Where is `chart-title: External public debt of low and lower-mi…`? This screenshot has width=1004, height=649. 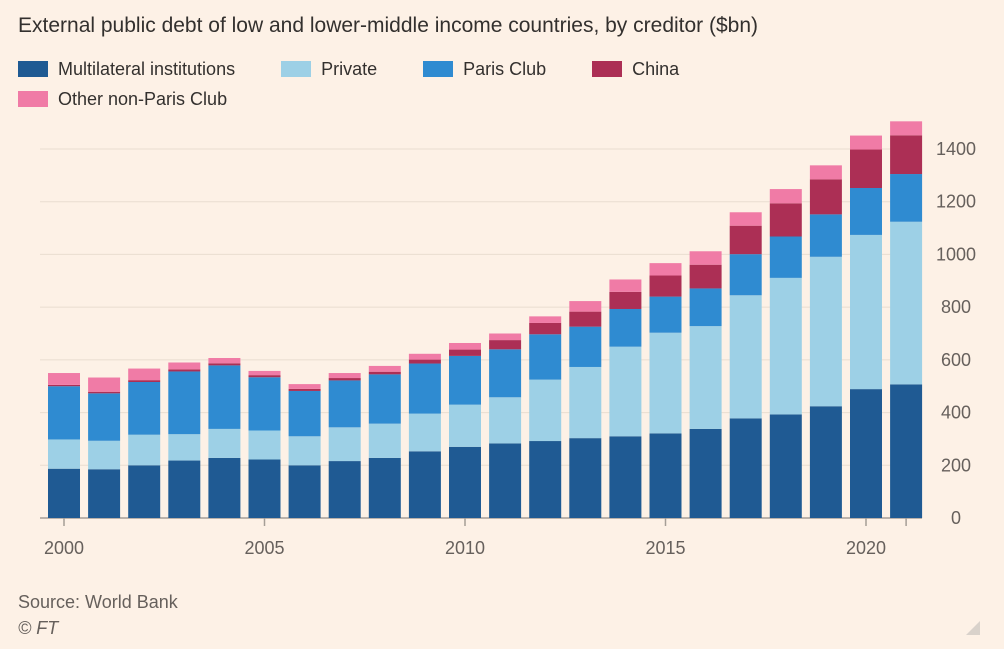
chart-title: External public debt of low and lower-mi… is located at coordinates (388, 25).